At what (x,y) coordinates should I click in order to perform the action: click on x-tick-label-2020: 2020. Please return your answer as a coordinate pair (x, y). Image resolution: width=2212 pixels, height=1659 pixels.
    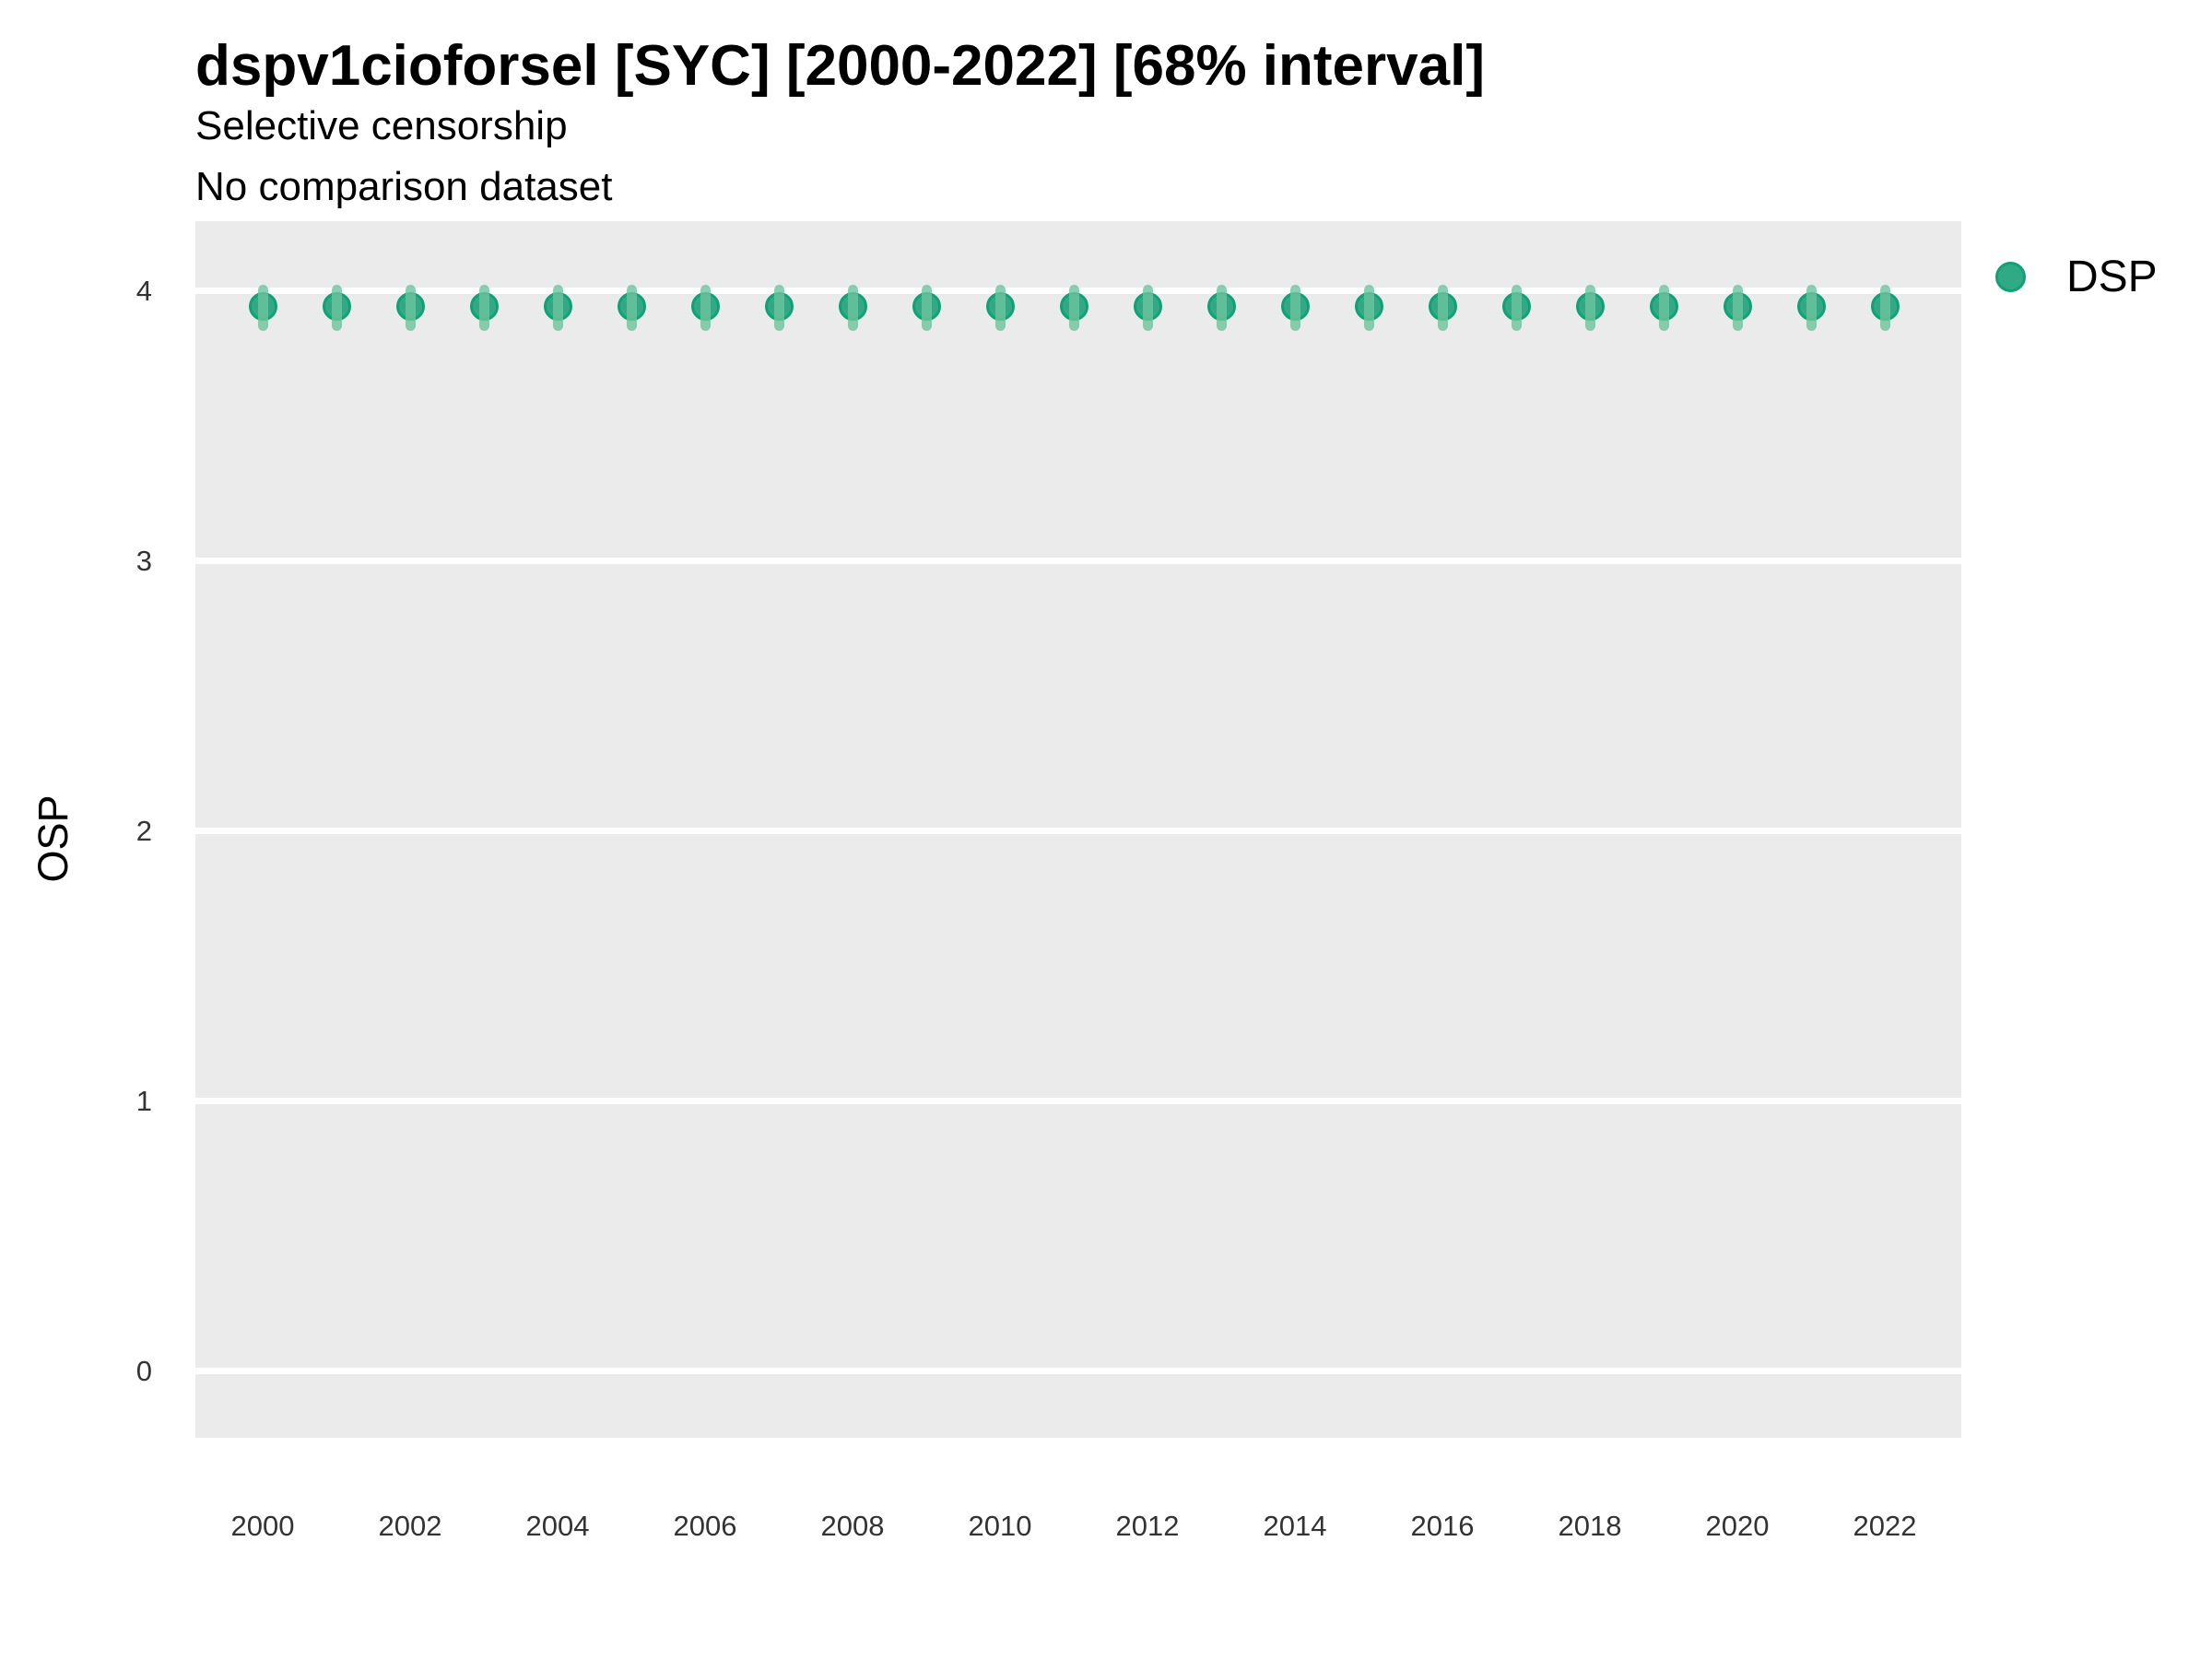
    Looking at the image, I should click on (1737, 1526).